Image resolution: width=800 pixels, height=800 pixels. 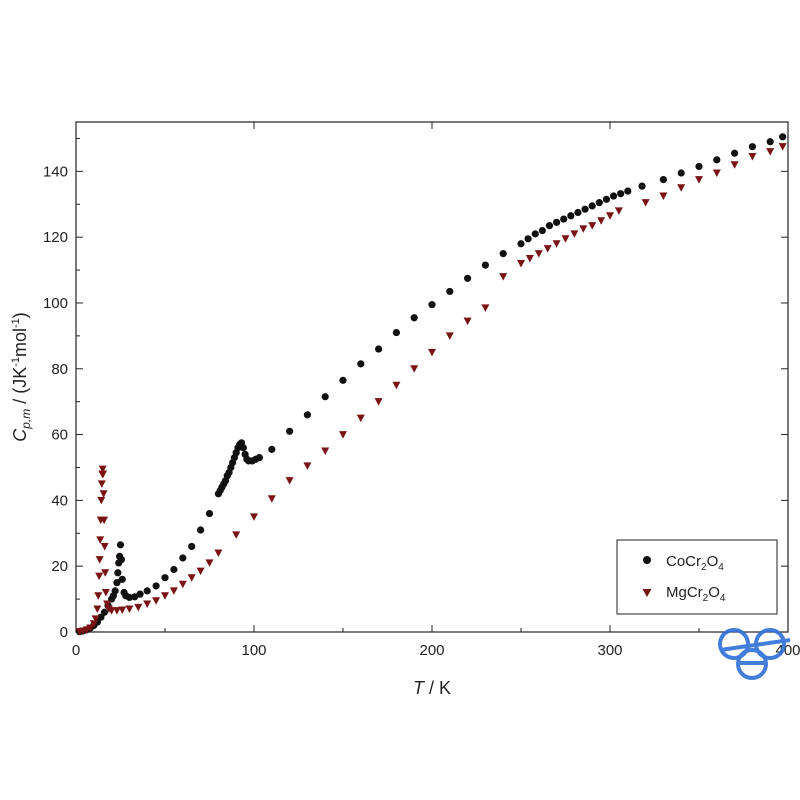 I want to click on x-tick-label: 100, so click(x=253, y=650).